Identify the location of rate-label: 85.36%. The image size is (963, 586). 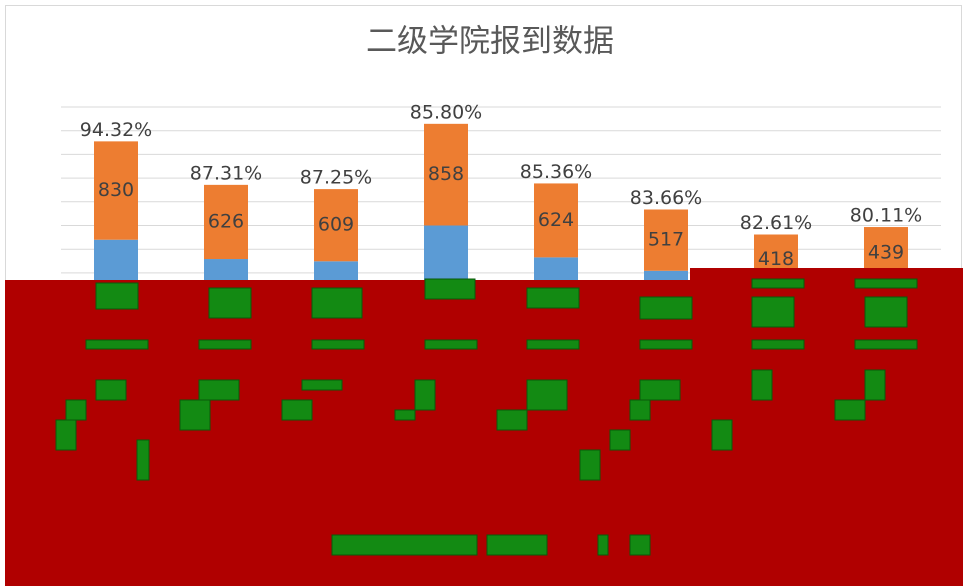
(556, 172).